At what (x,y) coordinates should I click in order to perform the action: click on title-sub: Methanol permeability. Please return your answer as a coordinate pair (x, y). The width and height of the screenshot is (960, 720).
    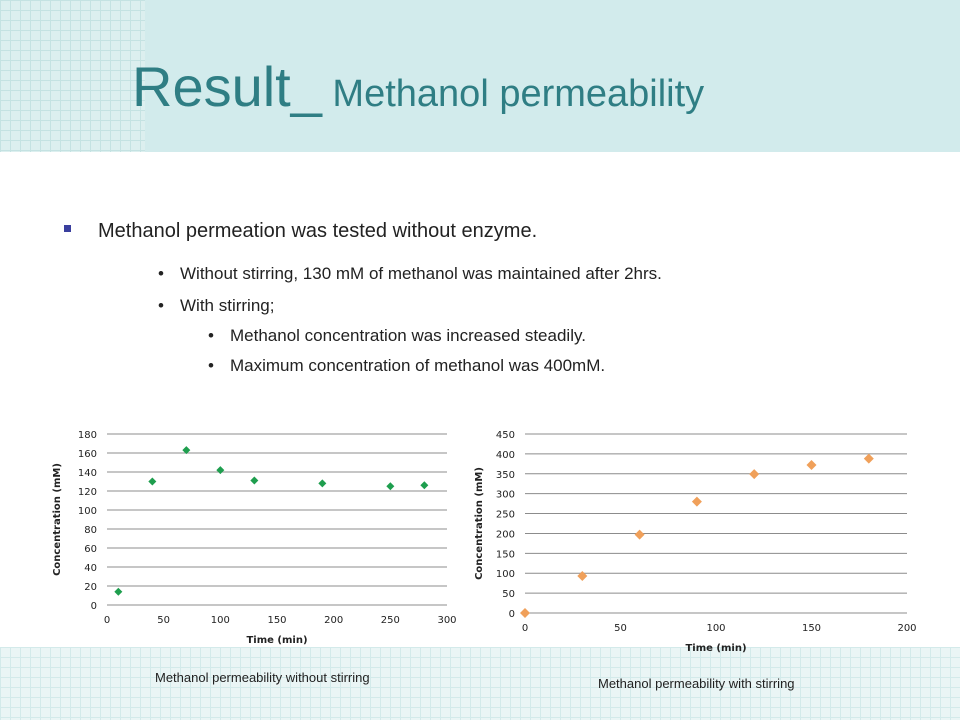
    Looking at the image, I should click on (513, 94).